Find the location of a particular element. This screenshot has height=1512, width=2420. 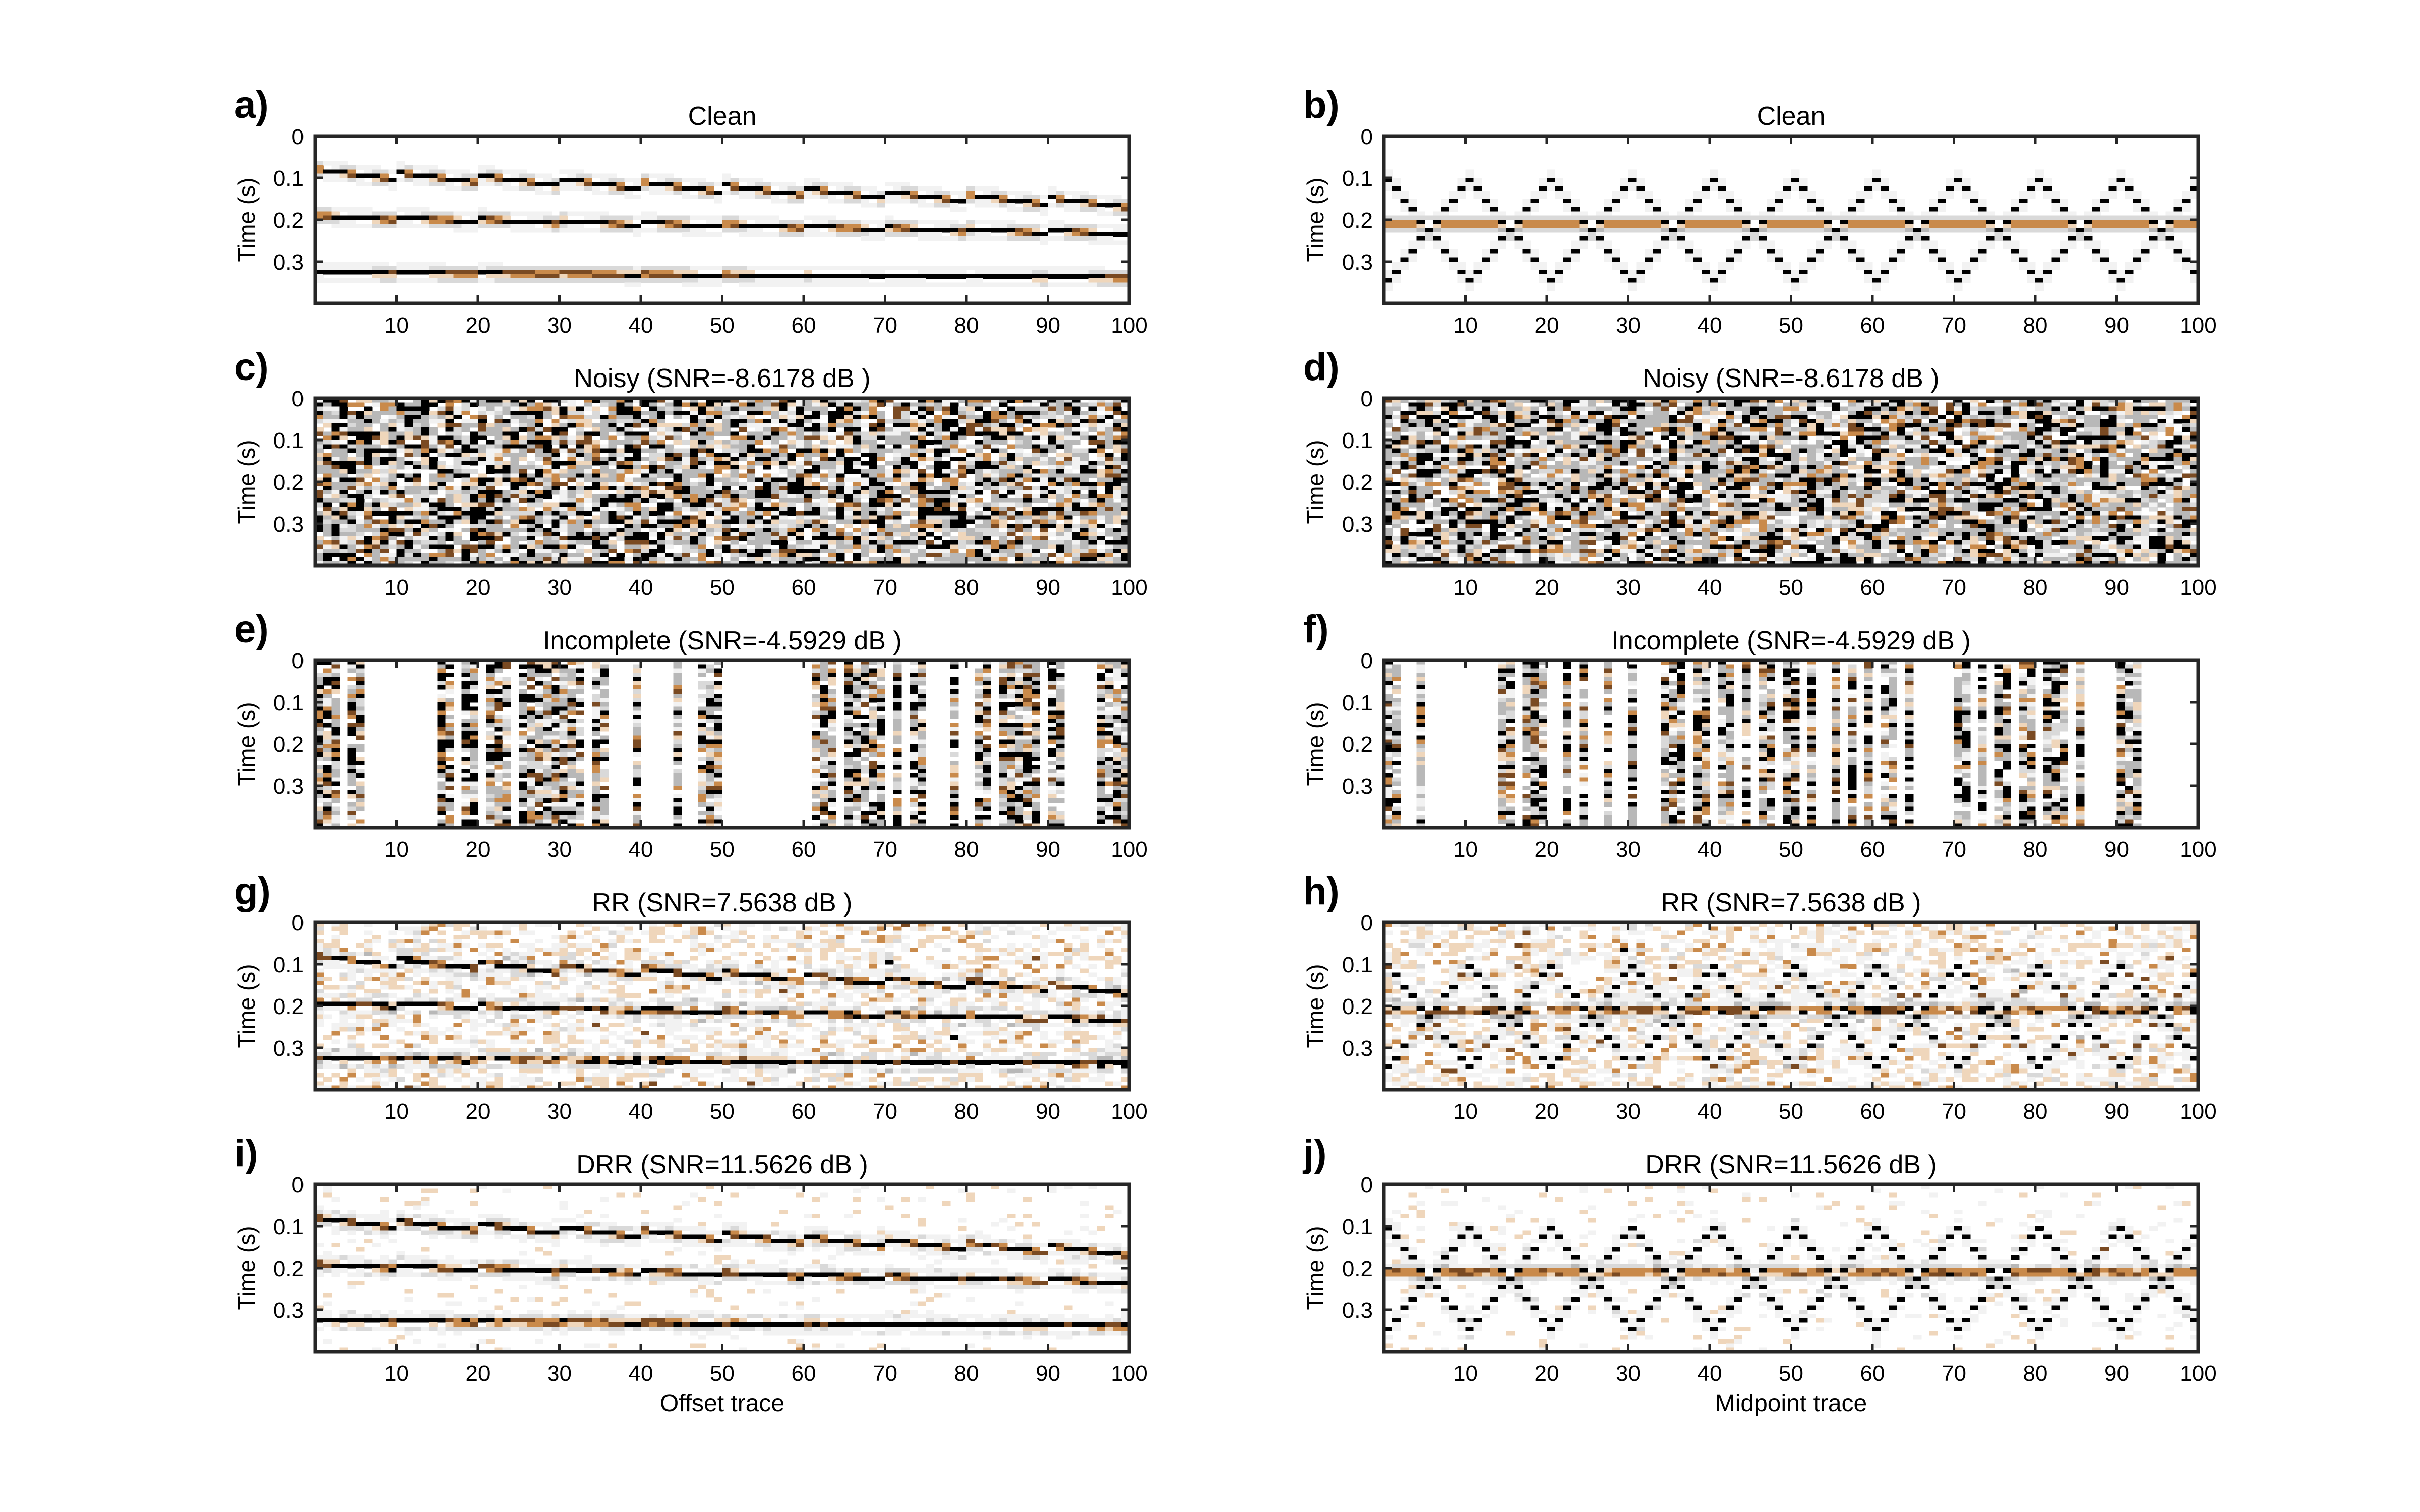

x-tick-label: 30 is located at coordinates (559, 325).